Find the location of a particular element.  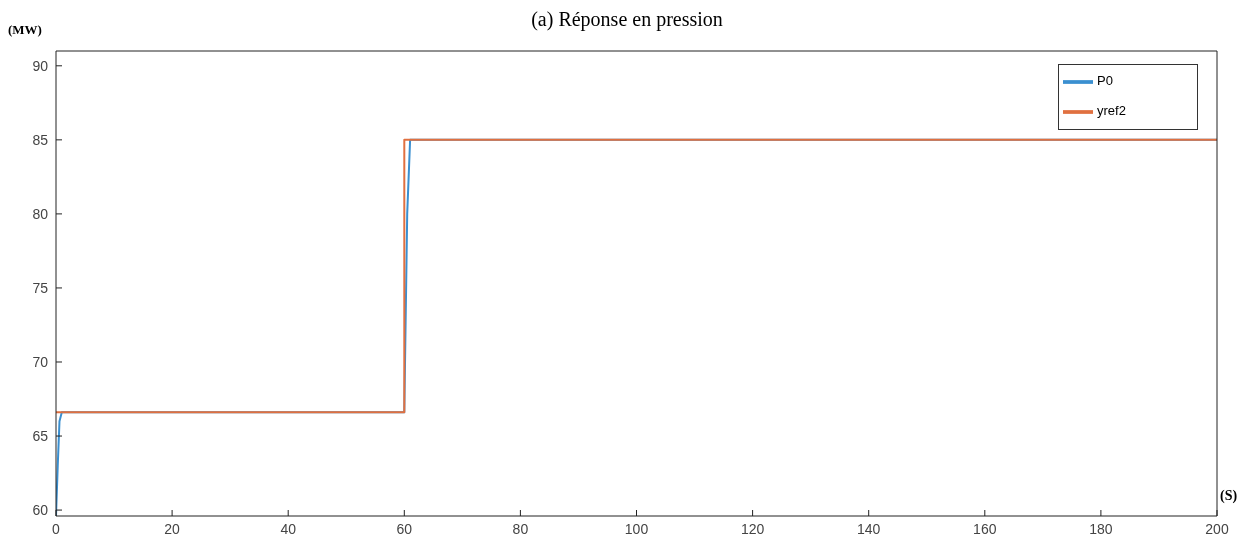

y-tick-label: 90 is located at coordinates (40, 65).